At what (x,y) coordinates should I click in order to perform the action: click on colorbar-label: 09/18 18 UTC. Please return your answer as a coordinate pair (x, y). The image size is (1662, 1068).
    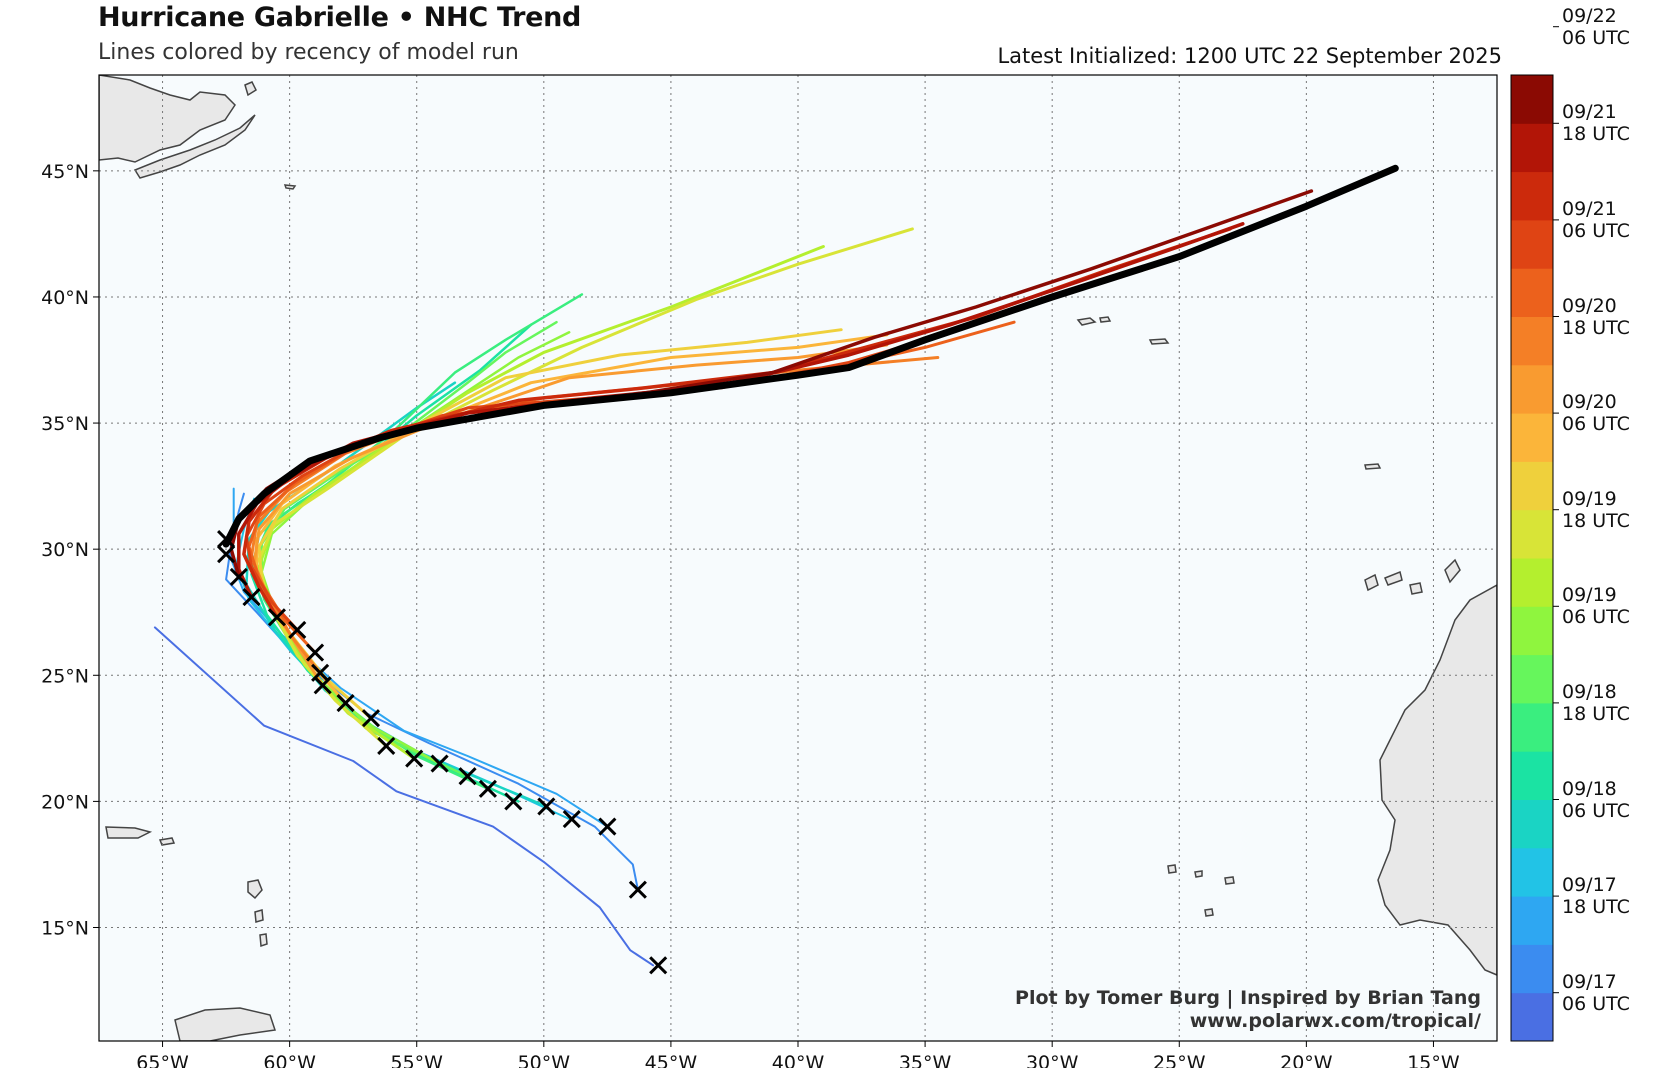
    Looking at the image, I should click on (1596, 703).